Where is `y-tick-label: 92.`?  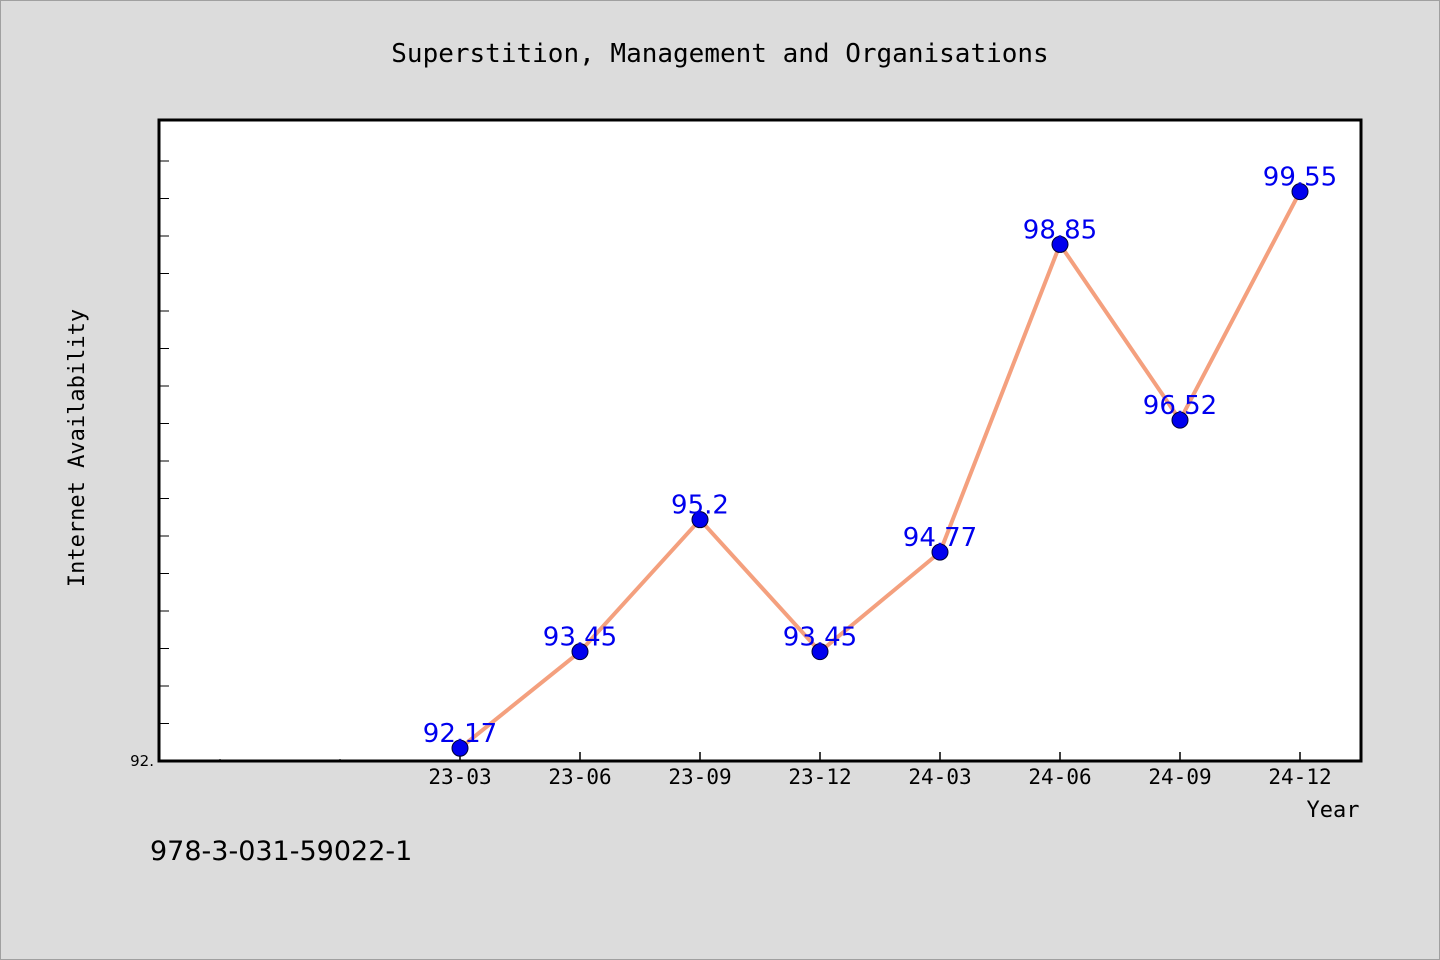
y-tick-label: 92. is located at coordinates (142, 761).